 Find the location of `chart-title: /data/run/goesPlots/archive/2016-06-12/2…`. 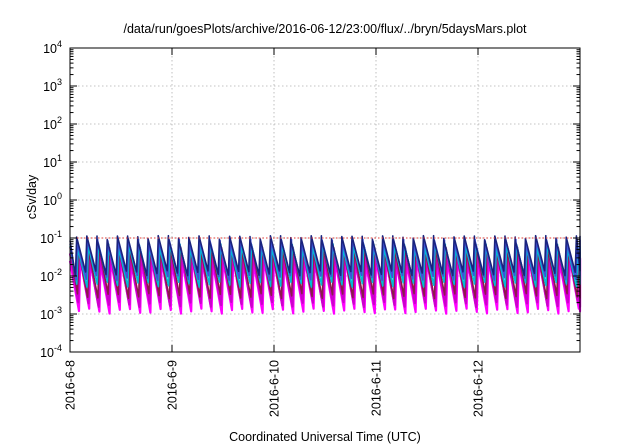

chart-title: /data/run/goesPlots/archive/2016-06-12/2… is located at coordinates (325, 29).